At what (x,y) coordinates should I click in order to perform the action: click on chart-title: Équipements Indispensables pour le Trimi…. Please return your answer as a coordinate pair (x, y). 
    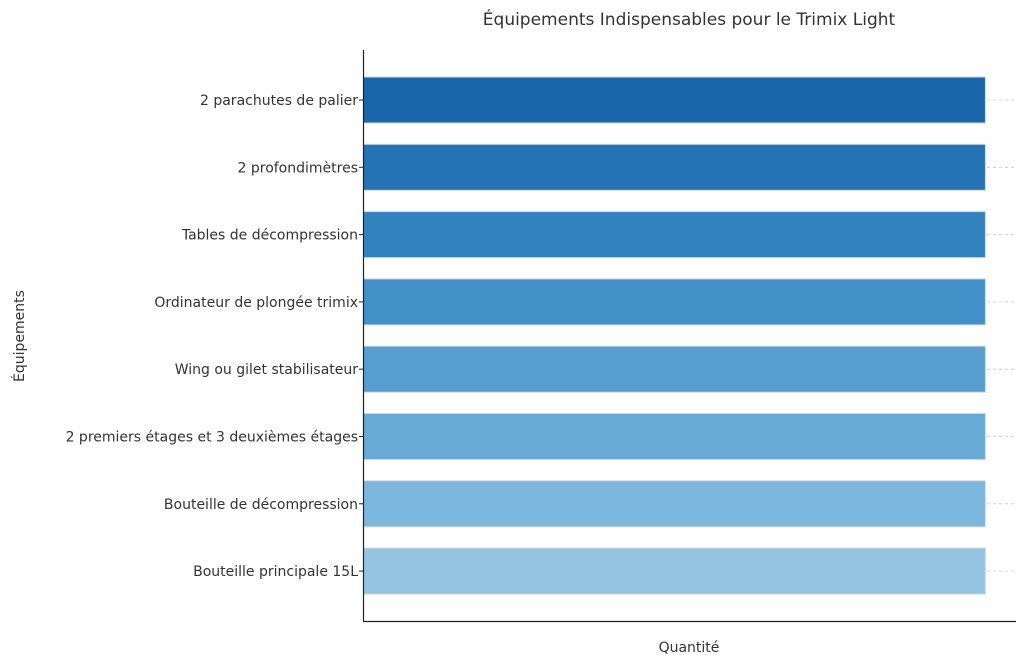
    Looking at the image, I should click on (689, 19).